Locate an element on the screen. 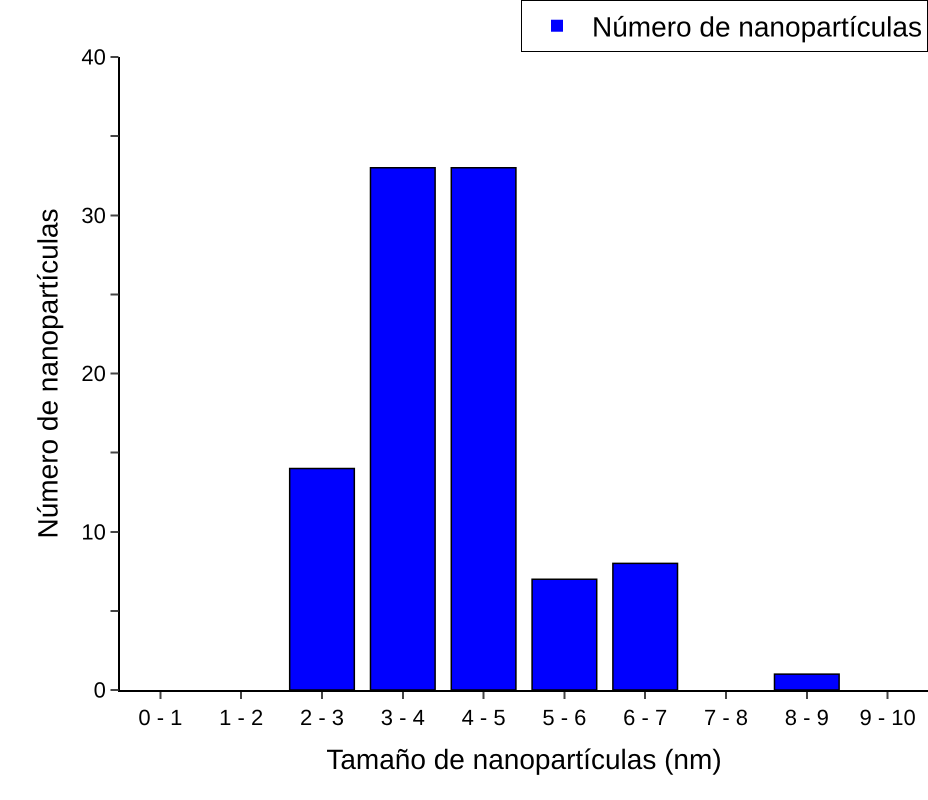 The image size is (928, 800). x-tick-label: 3 - 4 is located at coordinates (402, 717).